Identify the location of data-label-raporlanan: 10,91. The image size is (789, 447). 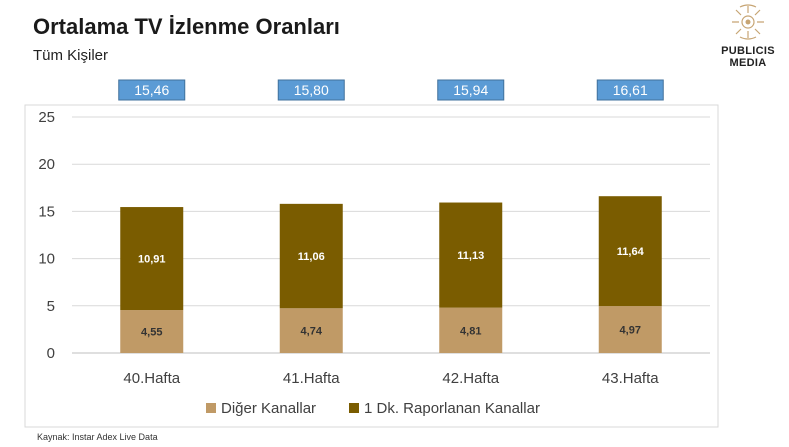
(152, 260).